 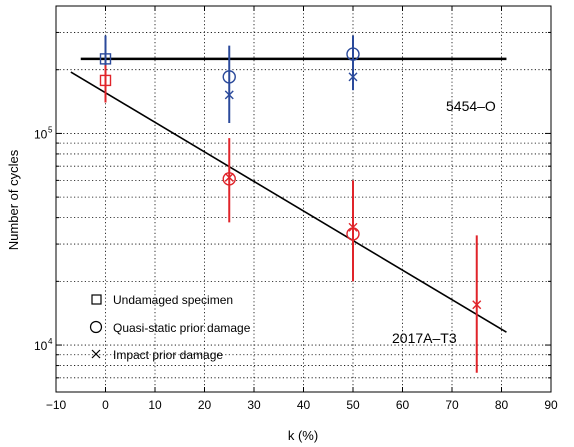 I want to click on legend-label-impact: Impact prior damage, so click(x=168, y=355).